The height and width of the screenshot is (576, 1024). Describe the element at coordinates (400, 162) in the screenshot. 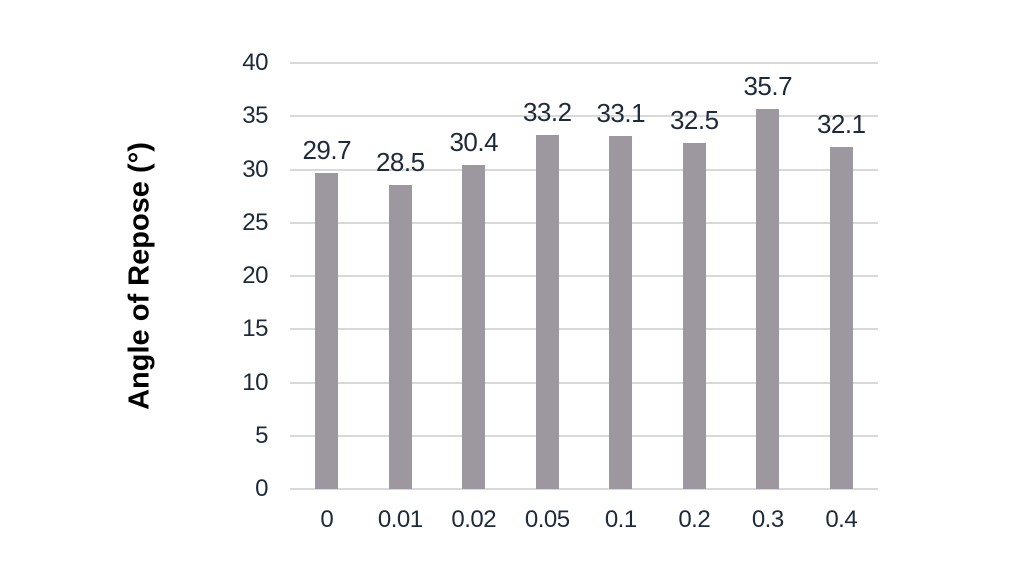

I see `bar-value-label: 28.5` at that location.